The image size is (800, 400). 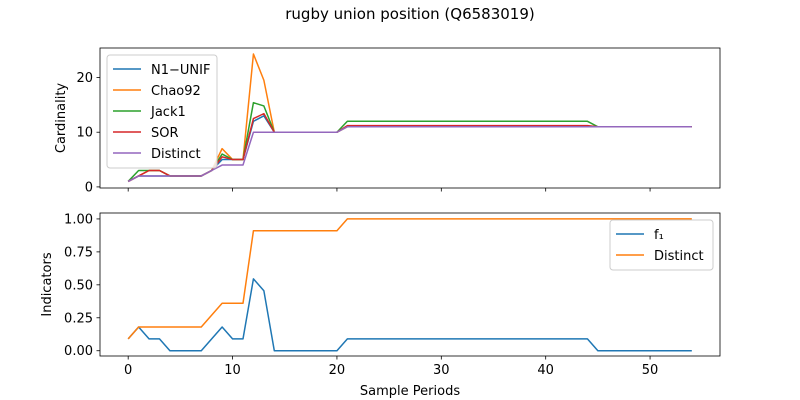 I want to click on y-axis-label: Cardinality, so click(x=61, y=118).